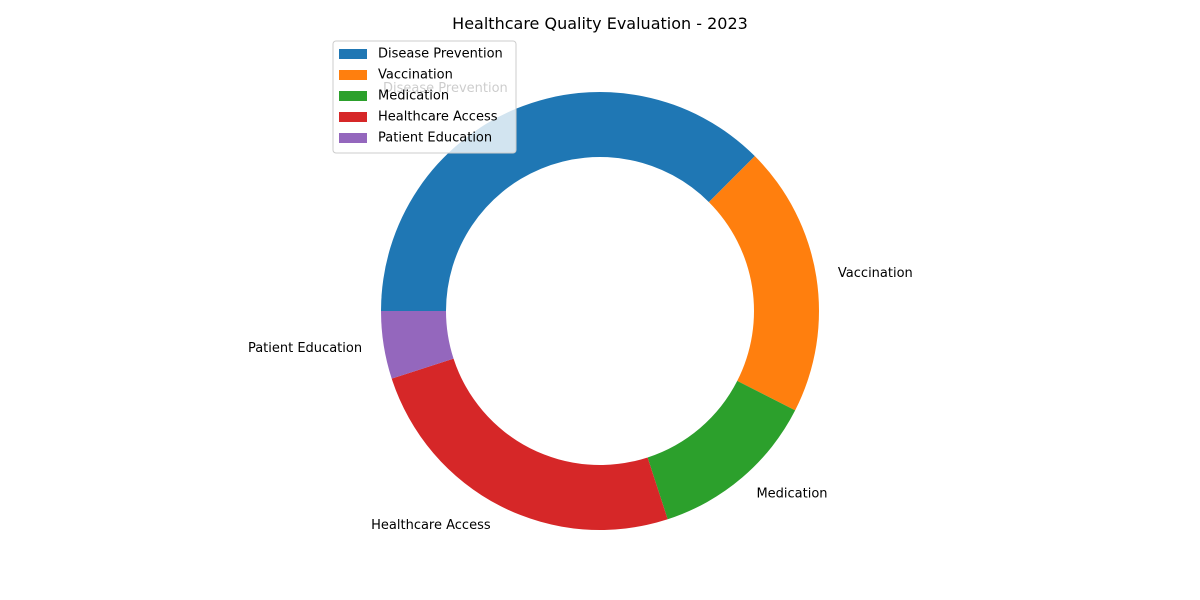 This screenshot has height=600, width=1200. I want to click on slice-label-vaccination: Vaccination, so click(875, 273).